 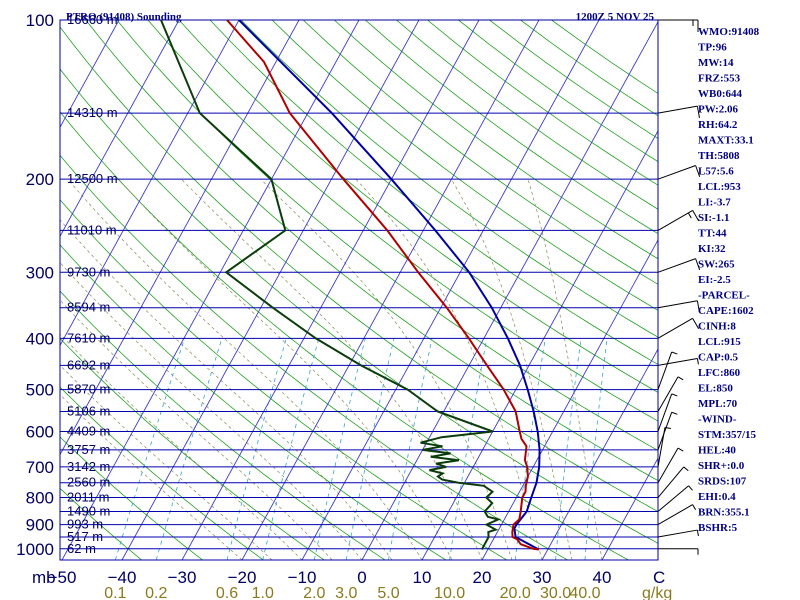 I want to click on temperature-tick-label: −10, so click(x=302, y=577).